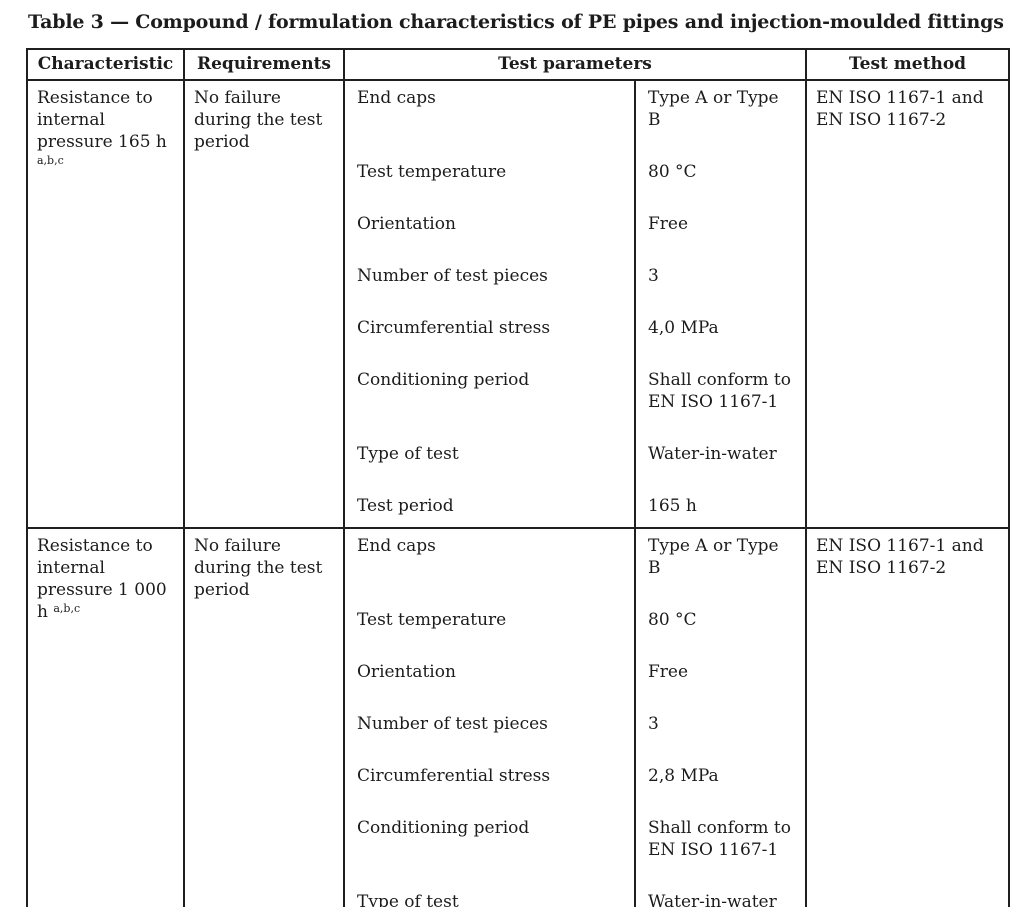  What do you see at coordinates (102, 579) in the screenshot?
I see `characteristic-text: Resistance to internal pressure 1 000 h` at bounding box center [102, 579].